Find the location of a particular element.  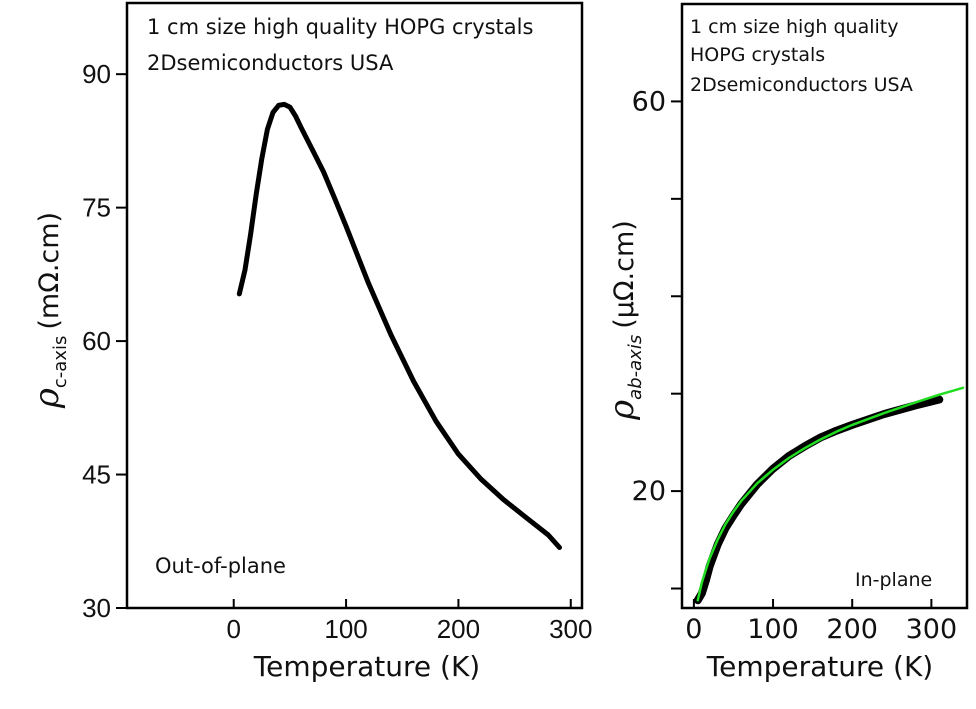

annotation-line-2: HOPG crystals is located at coordinates (757, 55).